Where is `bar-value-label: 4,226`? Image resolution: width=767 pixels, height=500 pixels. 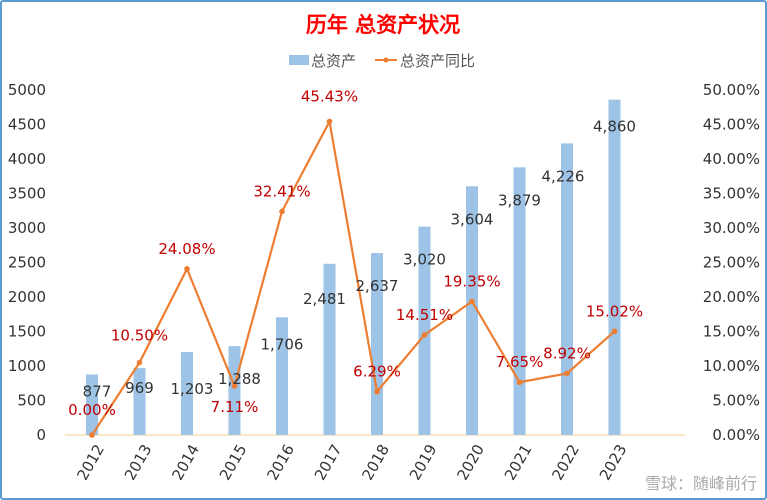 bar-value-label: 4,226 is located at coordinates (563, 176).